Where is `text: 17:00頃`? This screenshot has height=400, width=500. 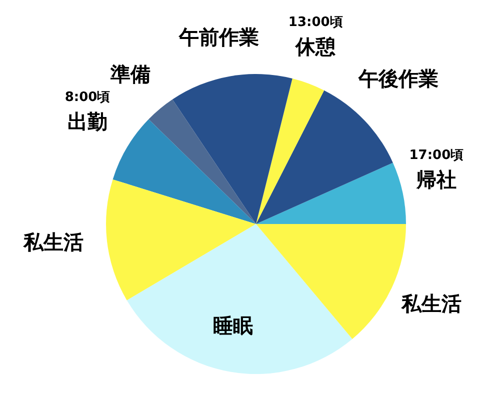 text: 17:00頃 is located at coordinates (436, 155).